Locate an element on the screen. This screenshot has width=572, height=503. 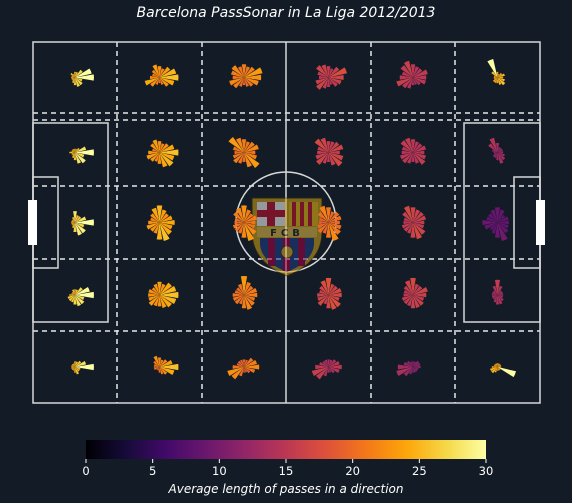
badge-cross-h is located at coordinates (271, 213).